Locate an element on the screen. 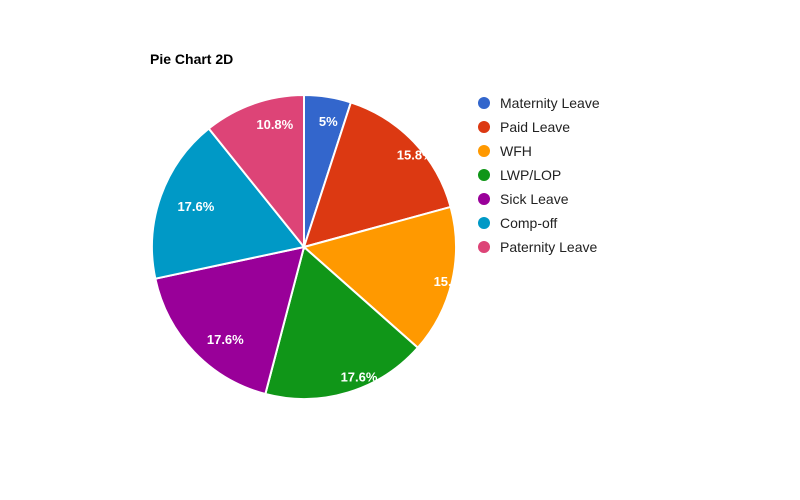 The width and height of the screenshot is (800, 500). legend-item-comp-off: Comp-off is located at coordinates (539, 223).